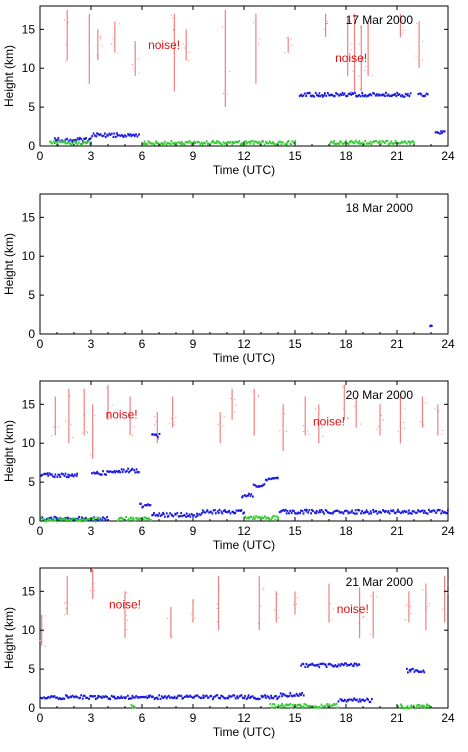  What do you see at coordinates (29, 591) in the screenshot?
I see `y-tick-label: 15` at bounding box center [29, 591].